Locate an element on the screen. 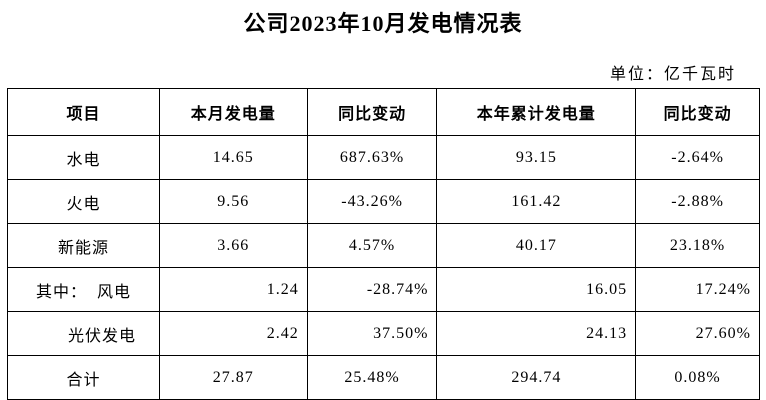 This screenshot has width=766, height=400. table-cell: 27.87 is located at coordinates (233, 377).